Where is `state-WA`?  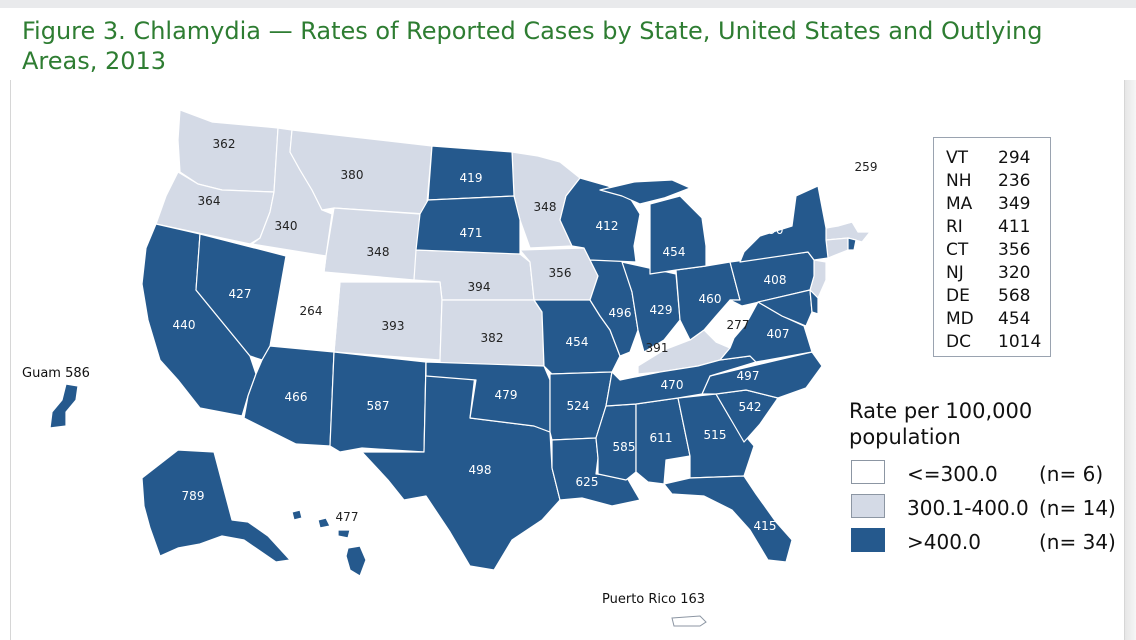
state-WA is located at coordinates (228, 151).